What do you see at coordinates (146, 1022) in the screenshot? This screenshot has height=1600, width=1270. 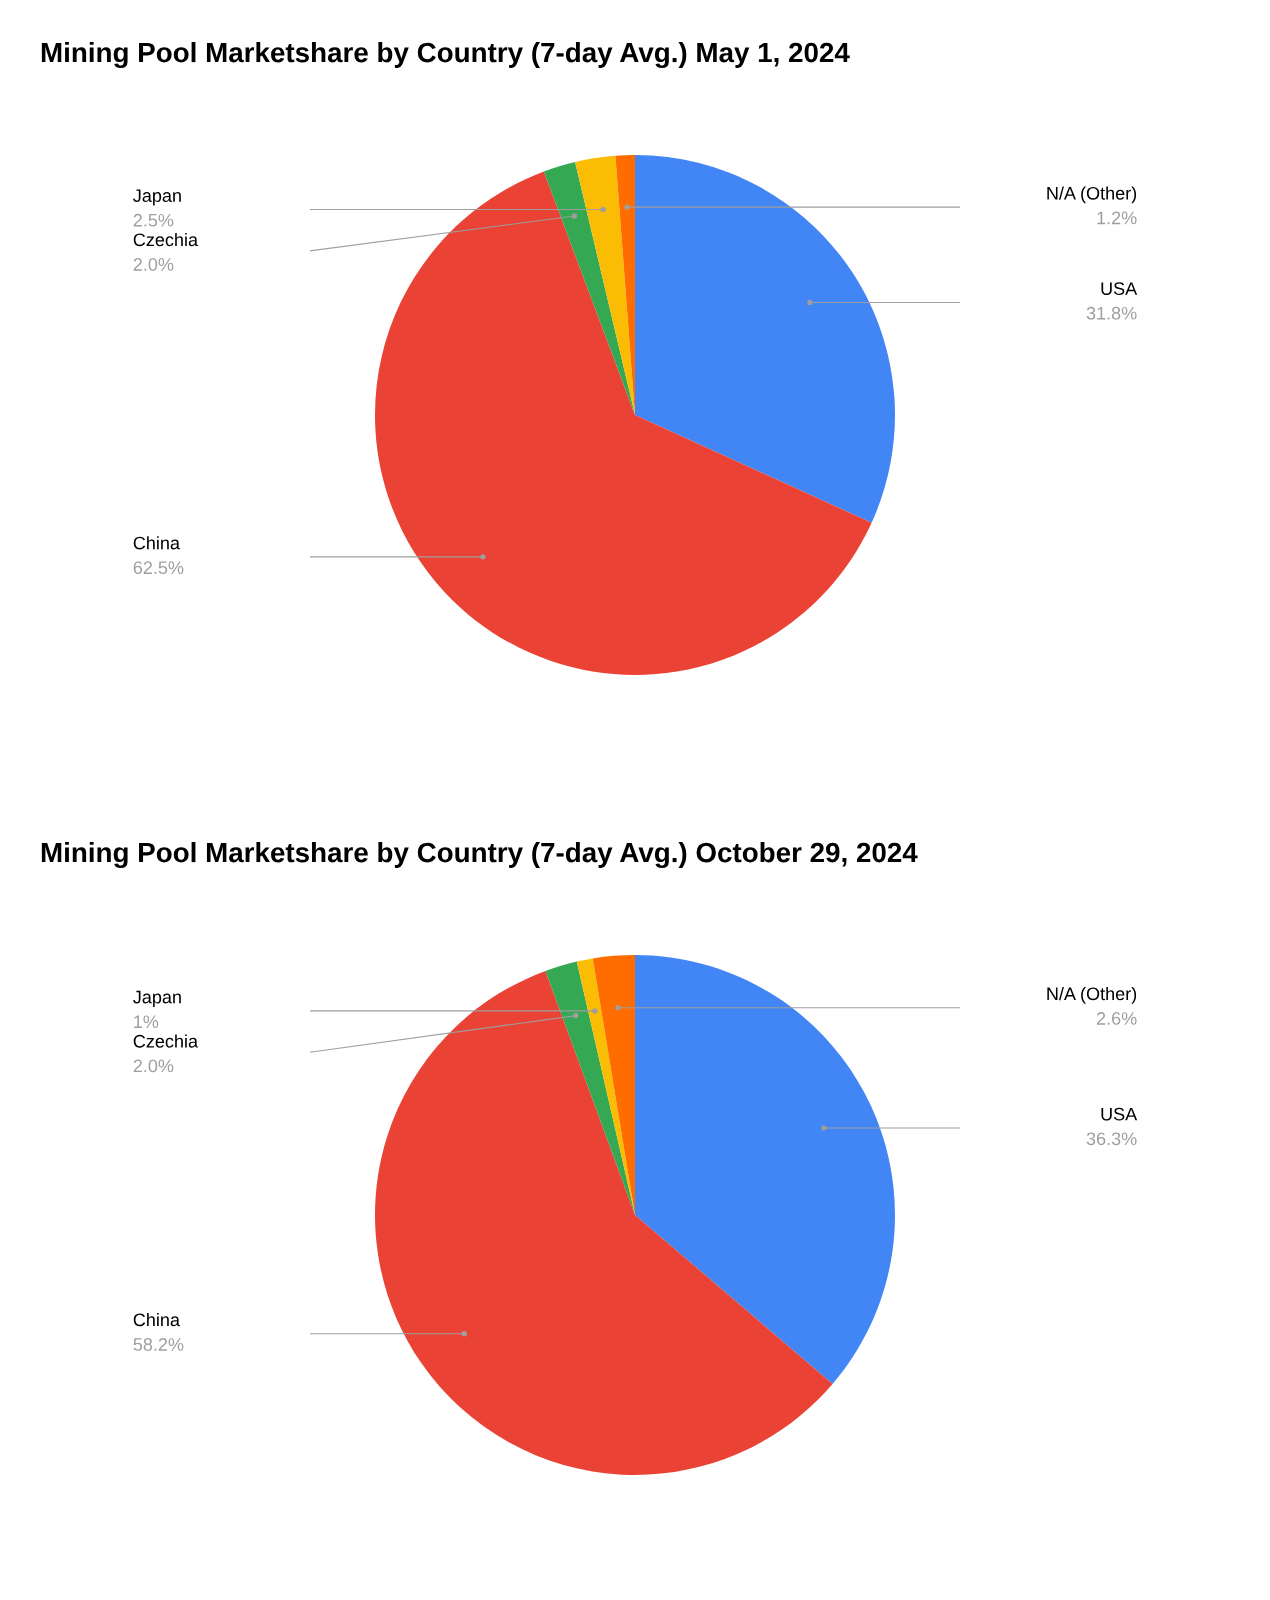 I see `data-label: 1%` at bounding box center [146, 1022].